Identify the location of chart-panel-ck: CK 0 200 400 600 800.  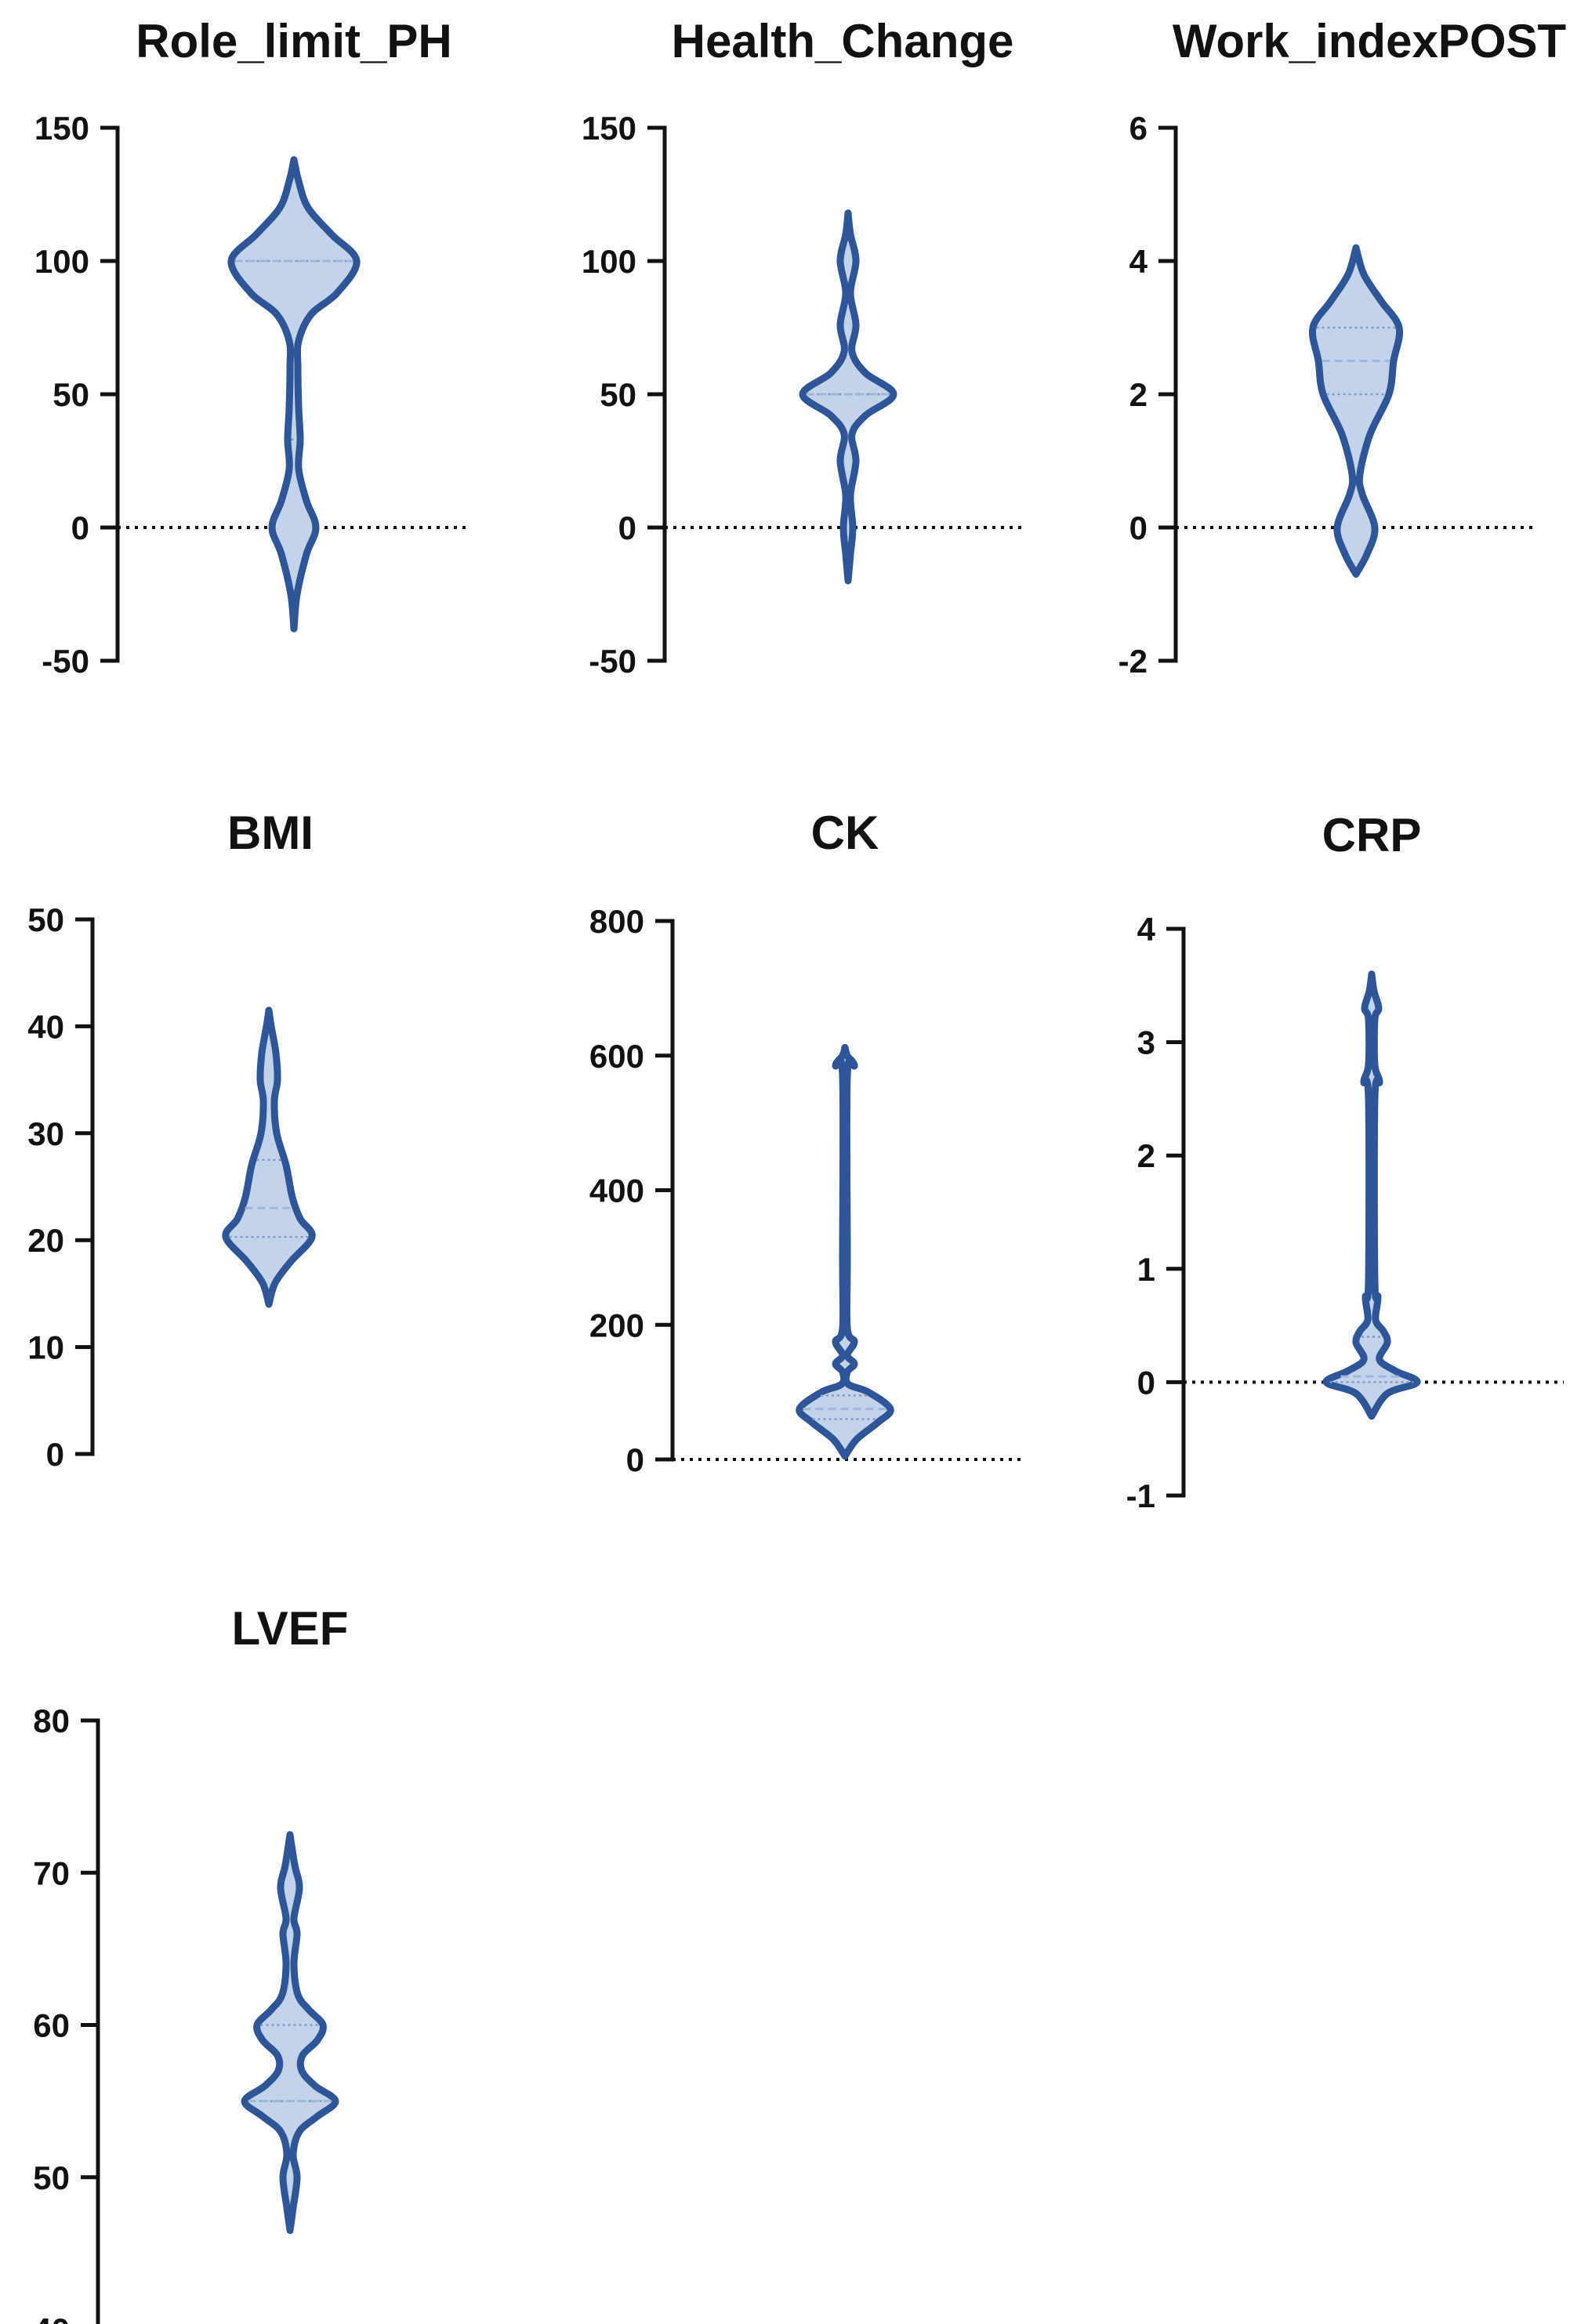
(806, 1142).